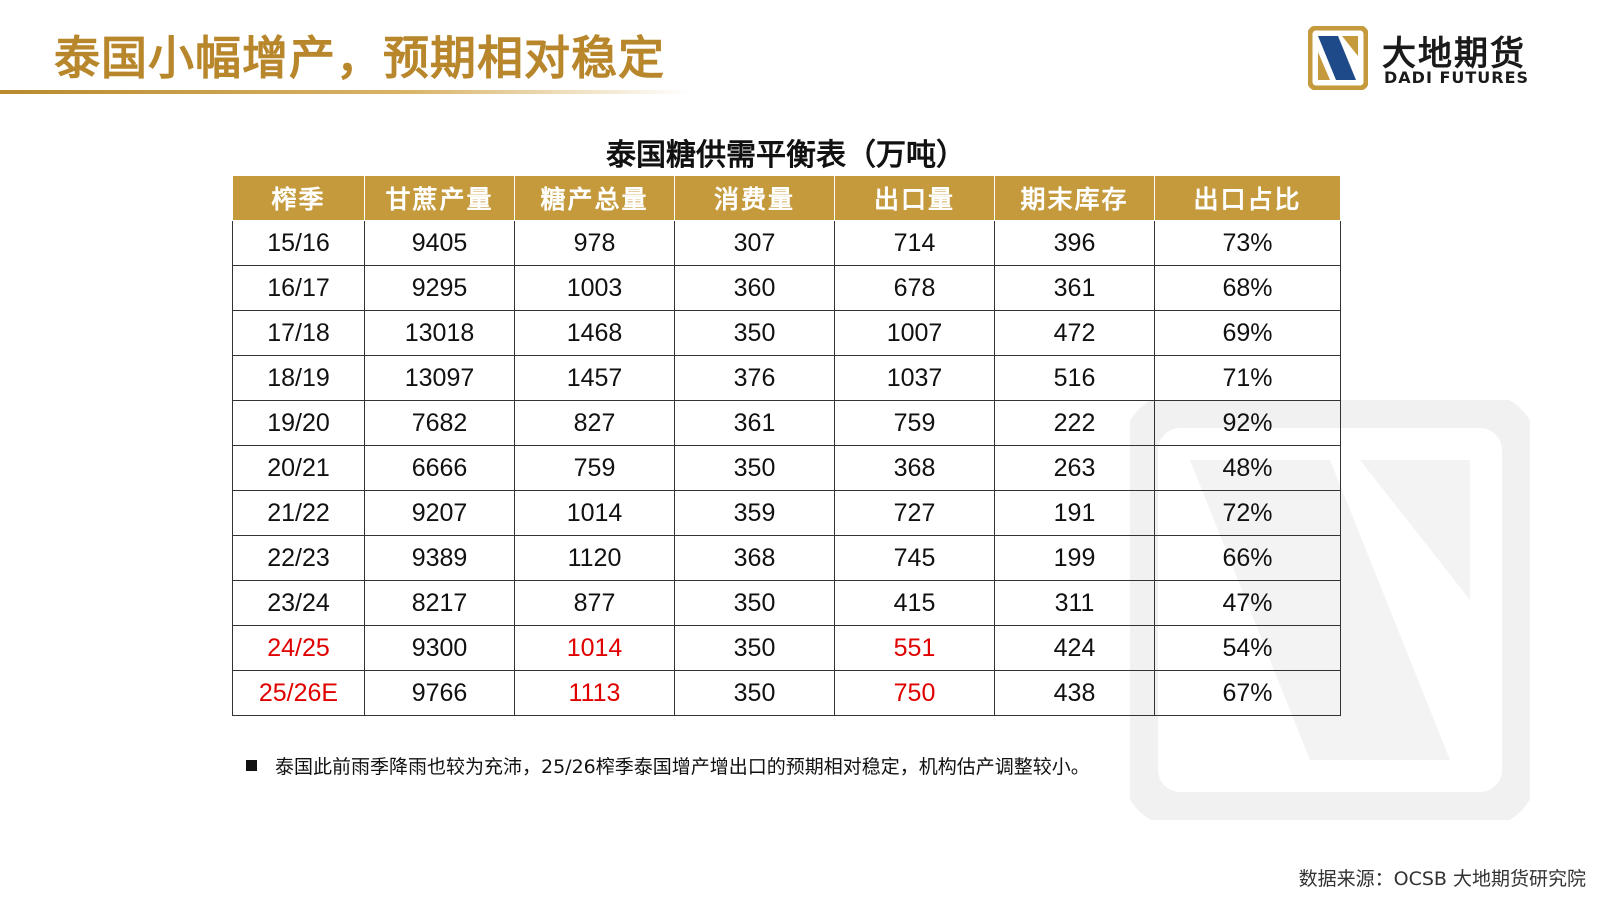 The image size is (1600, 900). What do you see at coordinates (1074, 198) in the screenshot?
I see `header-ending-stock: 期末库存` at bounding box center [1074, 198].